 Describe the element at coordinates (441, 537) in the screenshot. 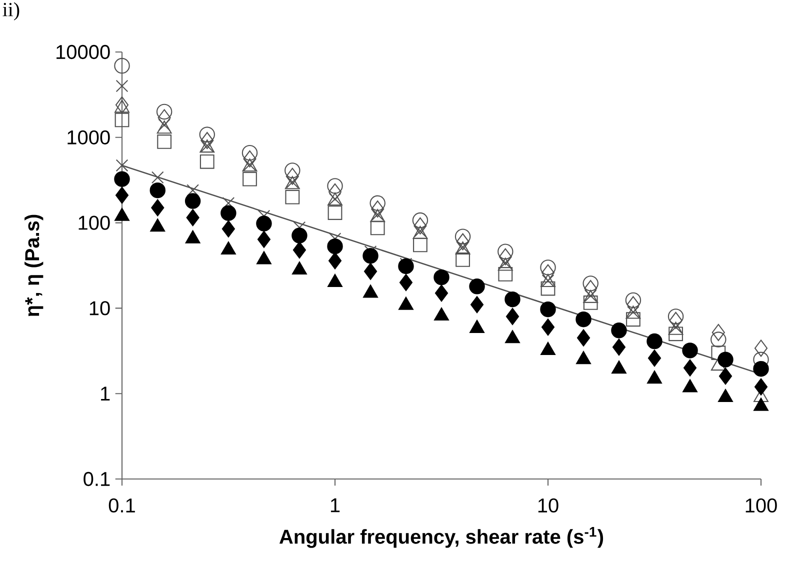

I see `x-axis-title: Angular frequency, shear rate (s$^{-1}$)` at that location.